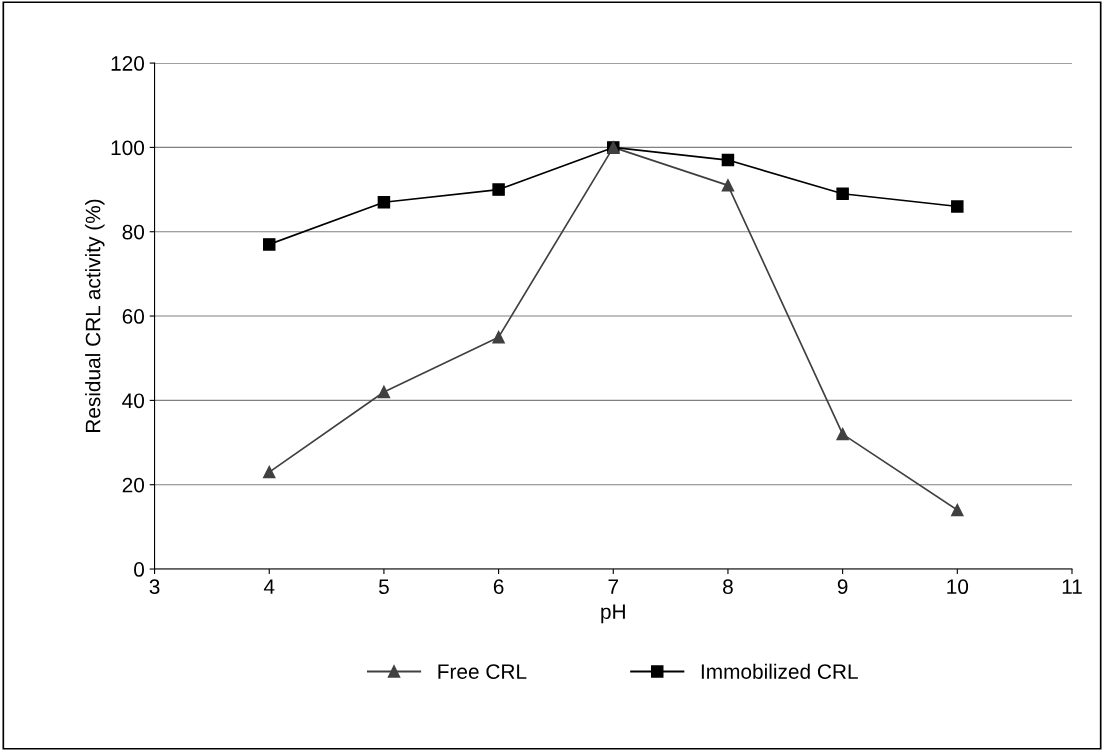 Image resolution: width=1104 pixels, height=751 pixels. What do you see at coordinates (498, 587) in the screenshot?
I see `x-tick-label: 6` at bounding box center [498, 587].